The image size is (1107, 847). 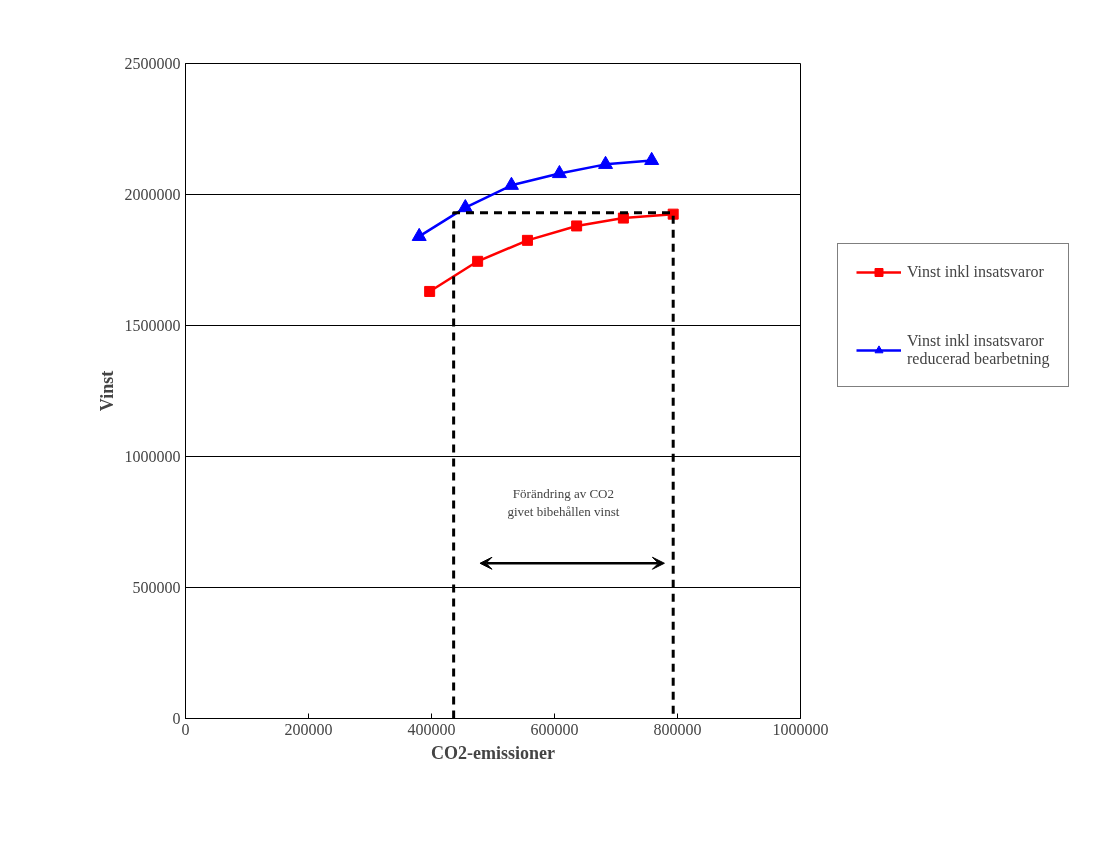 I want to click on y-tick-label: 500000, so click(x=156, y=587).